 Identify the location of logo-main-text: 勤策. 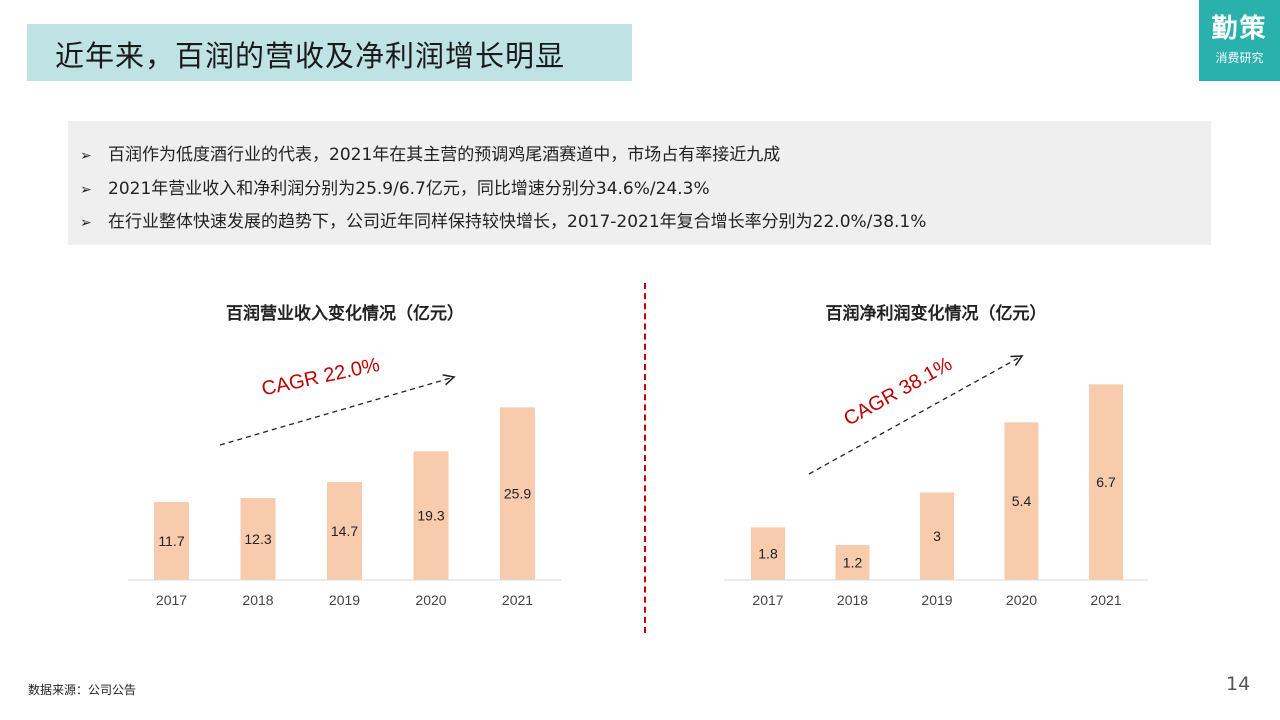
(1239, 29).